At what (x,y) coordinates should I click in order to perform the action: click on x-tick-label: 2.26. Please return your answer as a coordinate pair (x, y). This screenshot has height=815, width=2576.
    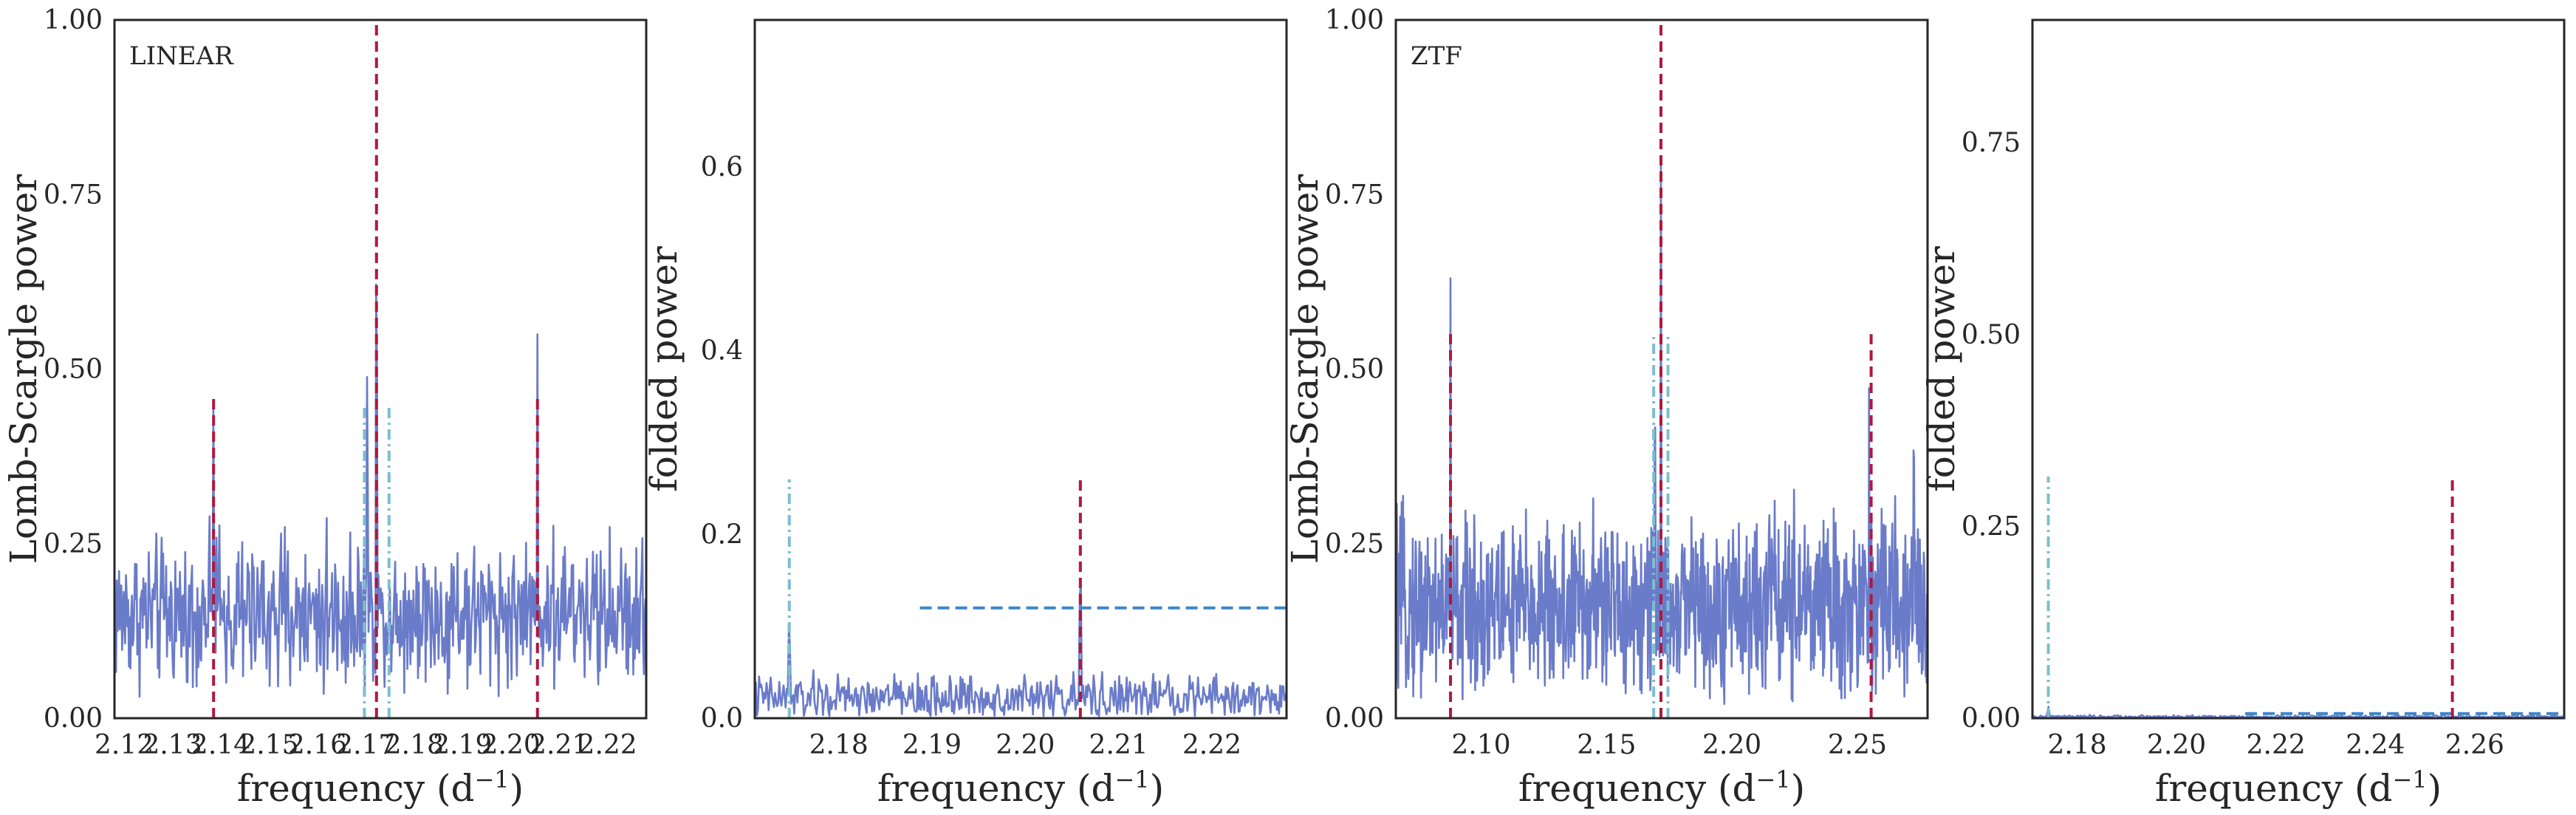
    Looking at the image, I should click on (2474, 745).